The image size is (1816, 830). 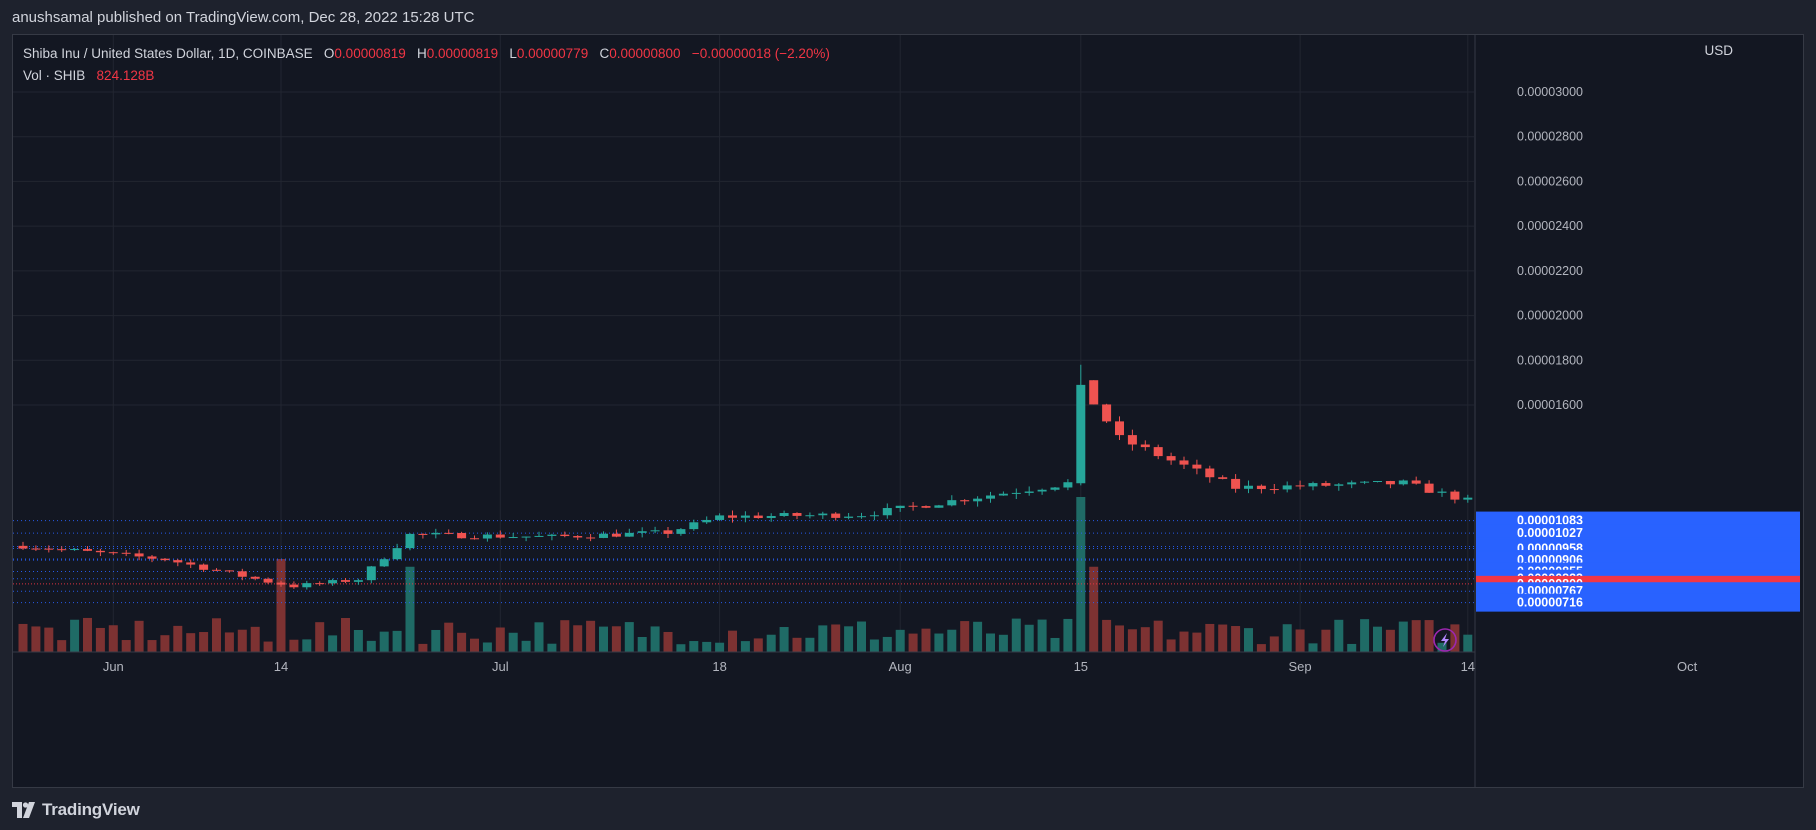 What do you see at coordinates (76, 810) in the screenshot?
I see `footer-brand: TradingView` at bounding box center [76, 810].